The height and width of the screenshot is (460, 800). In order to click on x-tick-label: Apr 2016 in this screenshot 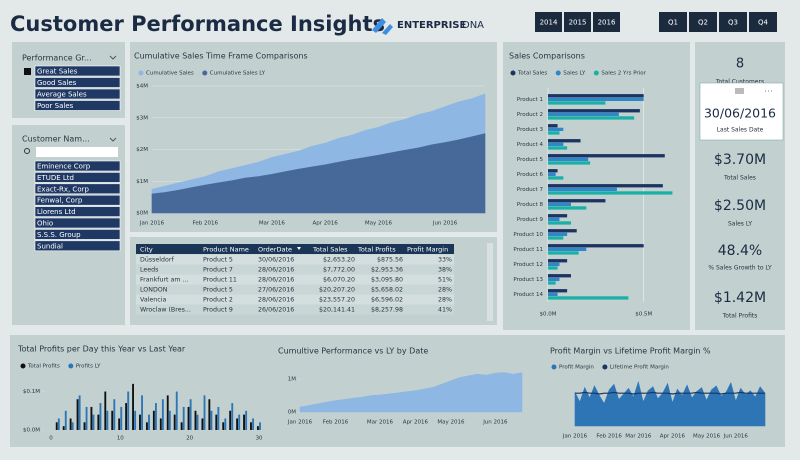, I will do `click(416, 423)`.